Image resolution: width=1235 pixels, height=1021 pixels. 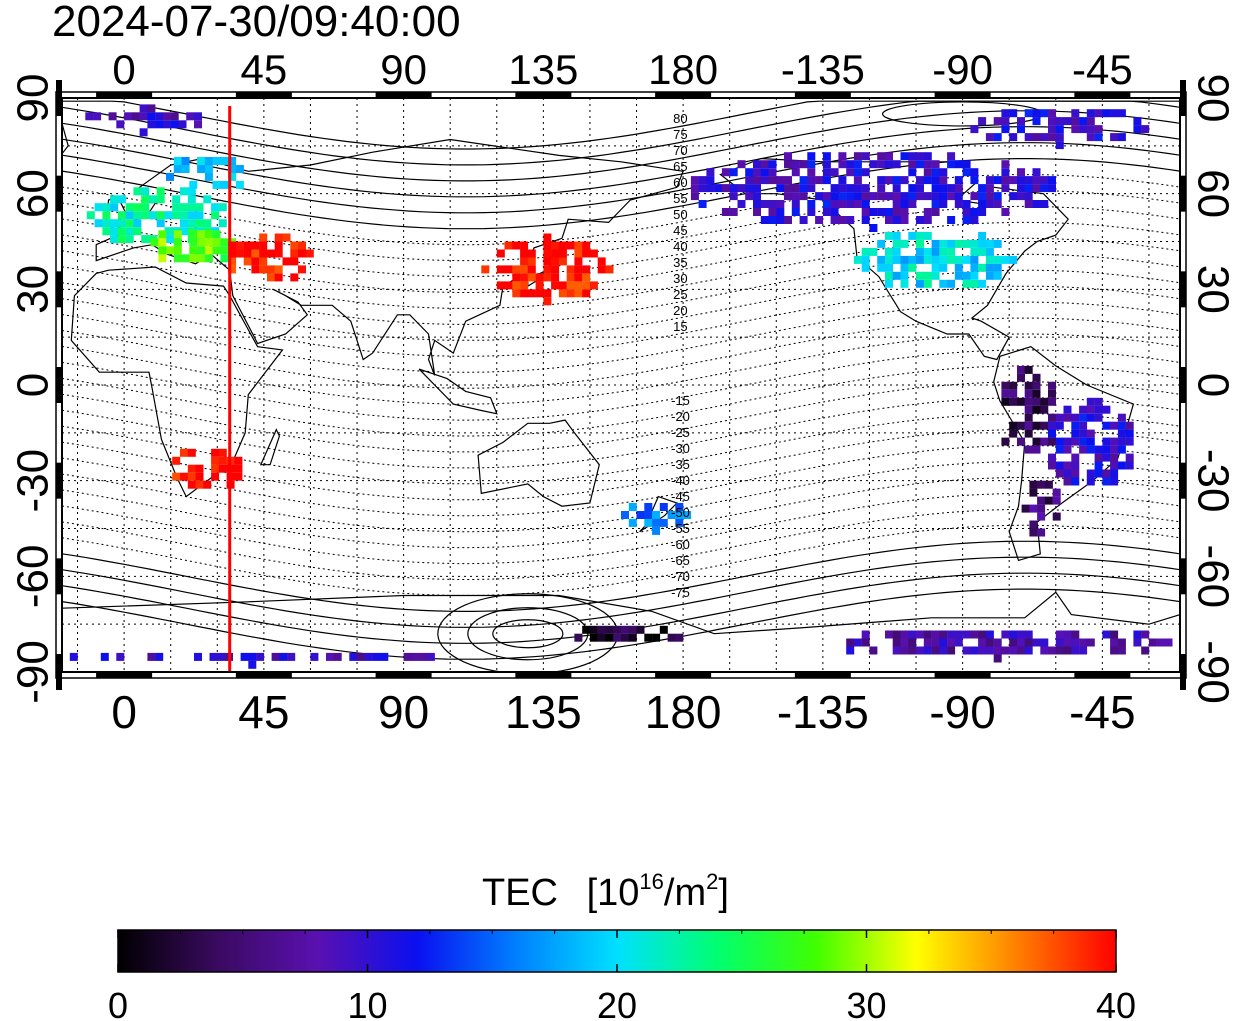 What do you see at coordinates (33, 193) in the screenshot?
I see `left-lat-label: 60` at bounding box center [33, 193].